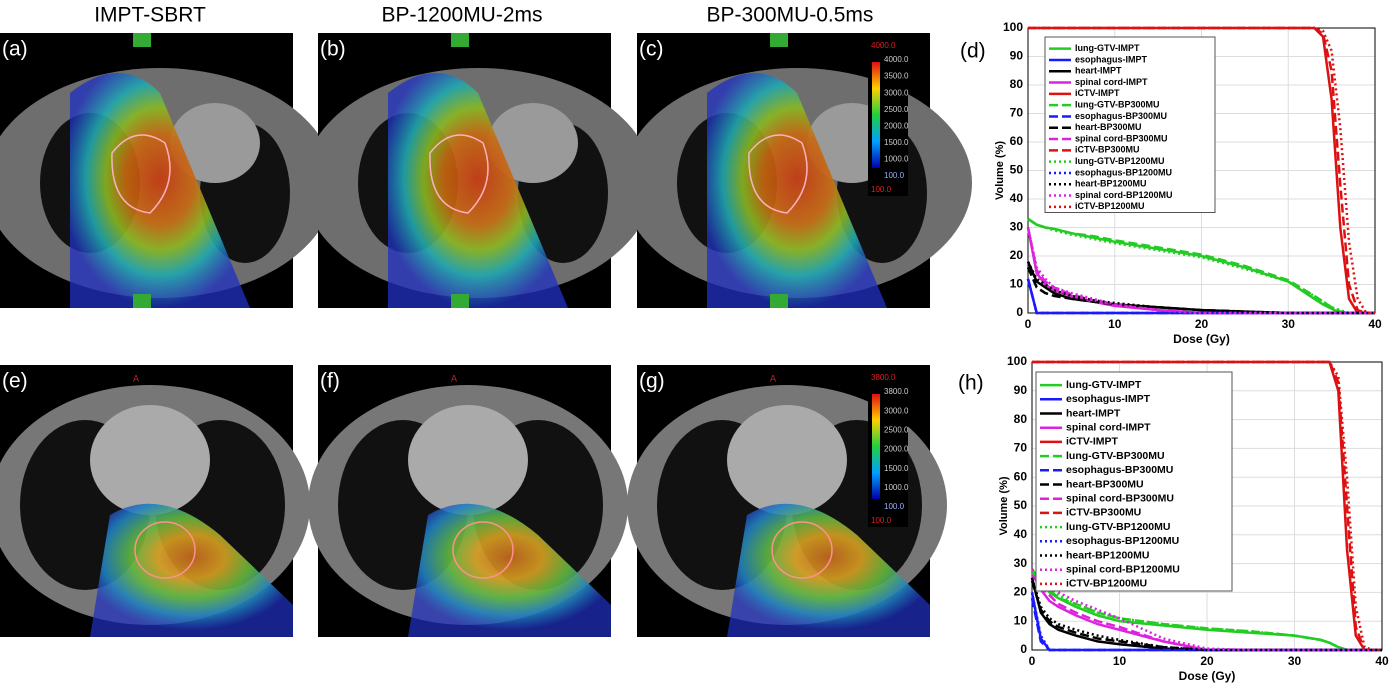 The image size is (1396, 695). Describe the element at coordinates (1021, 448) in the screenshot. I see `y-tick-label: 70` at that location.